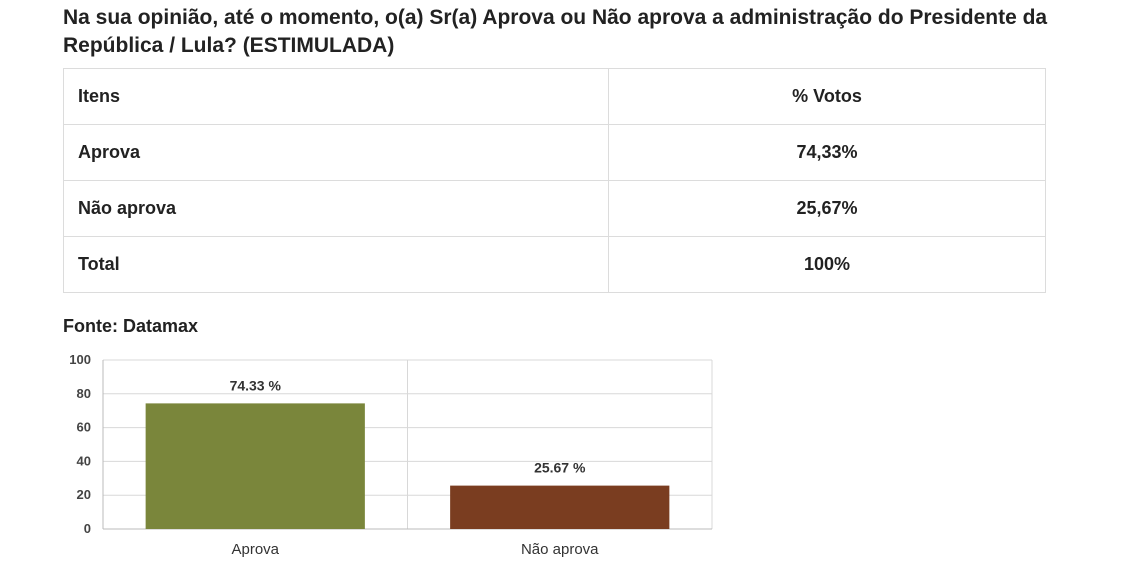  What do you see at coordinates (80, 359) in the screenshot?
I see `y-tick-label: 100` at bounding box center [80, 359].